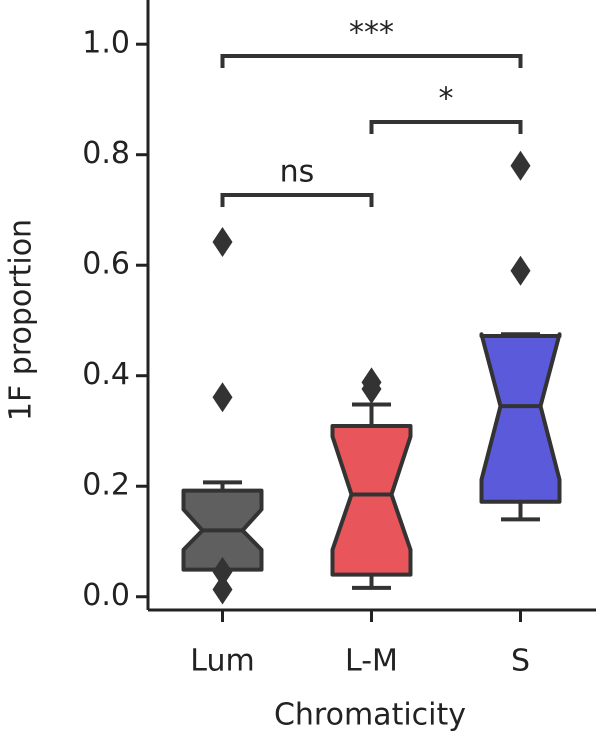 This screenshot has width=600, height=737. I want to click on y-axis-label: 1F proportion, so click(21, 320).